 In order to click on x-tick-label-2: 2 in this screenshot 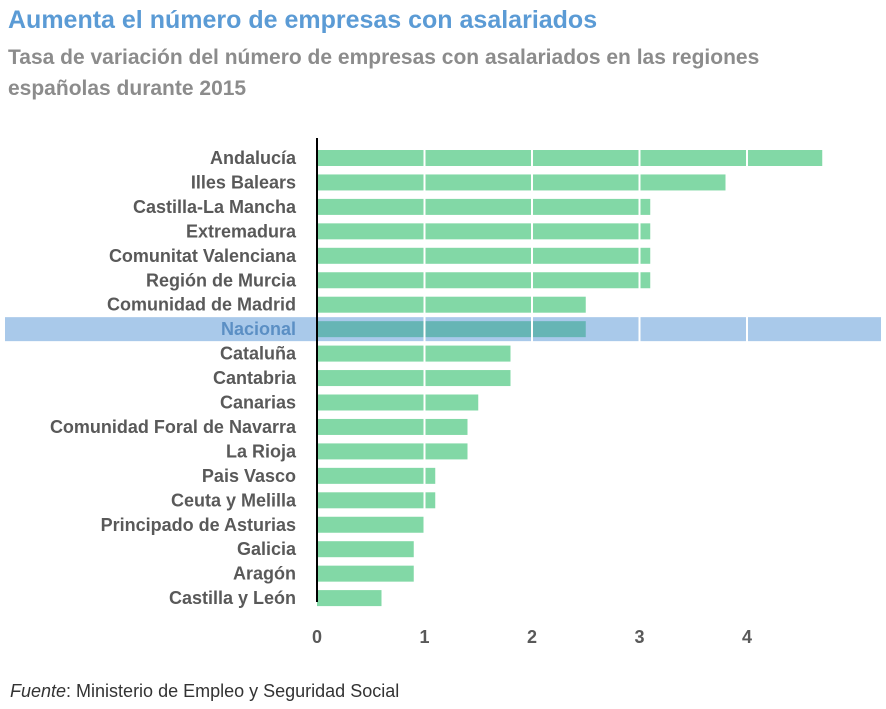, I will do `click(532, 637)`.